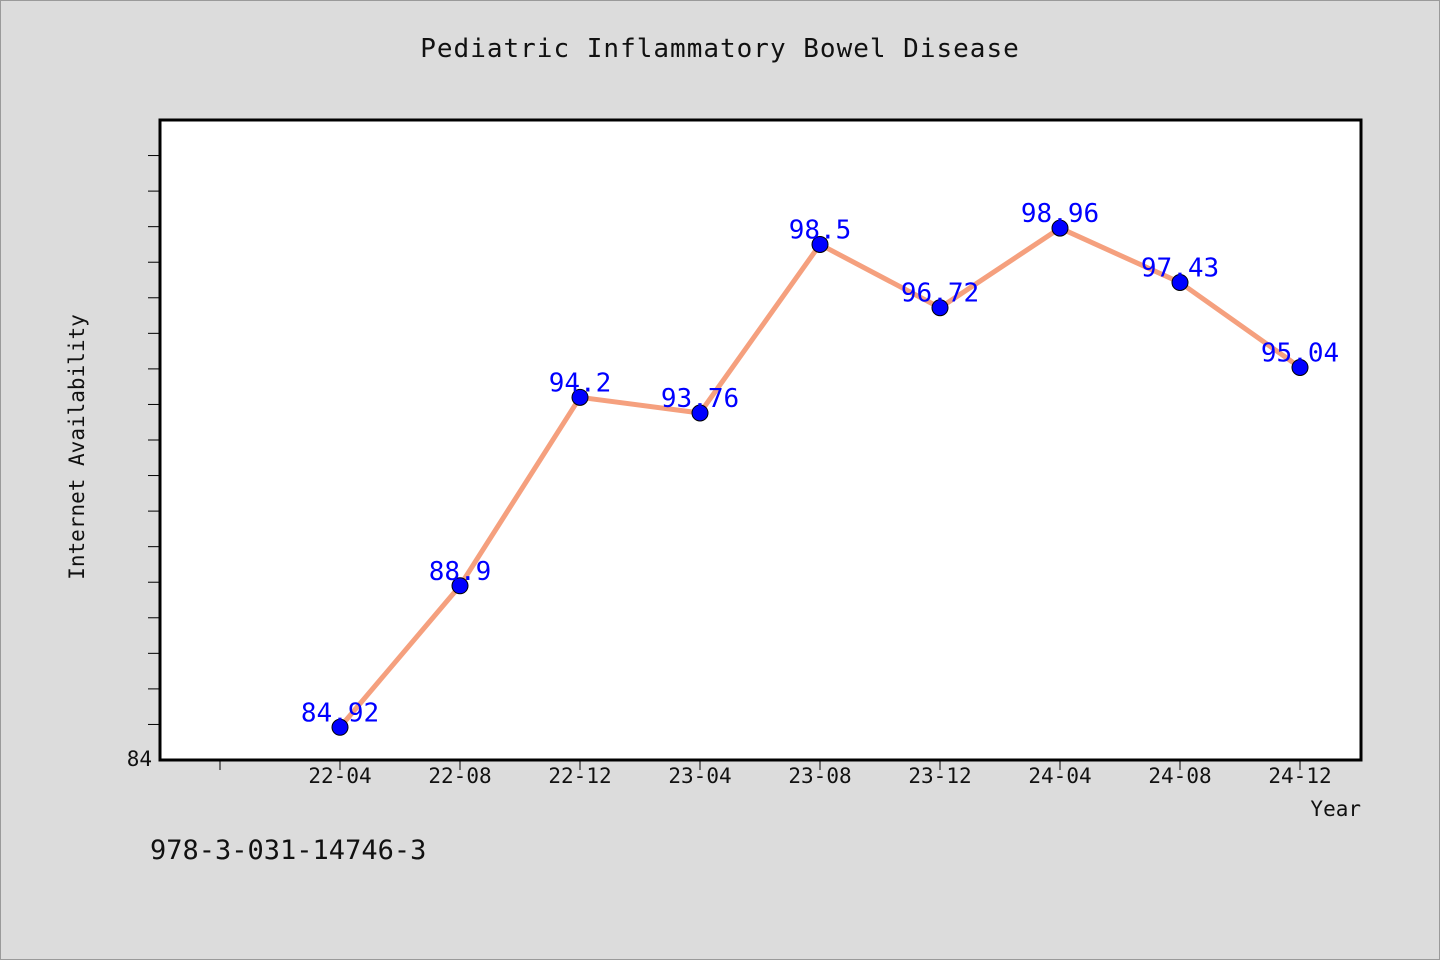 This screenshot has width=1440, height=960. Describe the element at coordinates (460, 572) in the screenshot. I see `data-label: 88.9` at that location.